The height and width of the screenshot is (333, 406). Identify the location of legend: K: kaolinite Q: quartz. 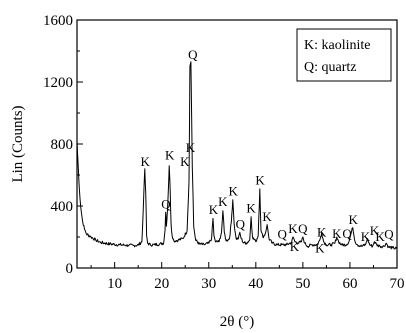
(344, 55).